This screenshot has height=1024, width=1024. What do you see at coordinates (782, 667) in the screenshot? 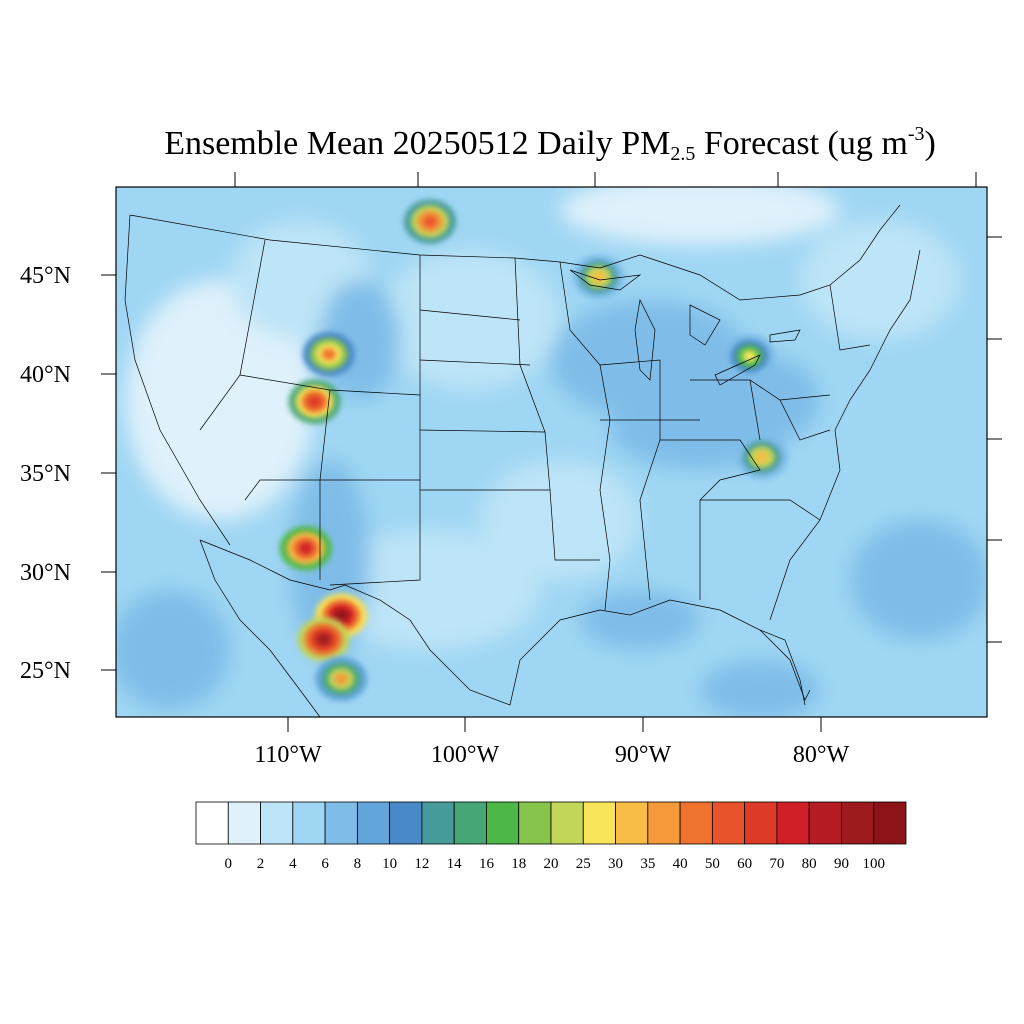
I see `florida` at bounding box center [782, 667].